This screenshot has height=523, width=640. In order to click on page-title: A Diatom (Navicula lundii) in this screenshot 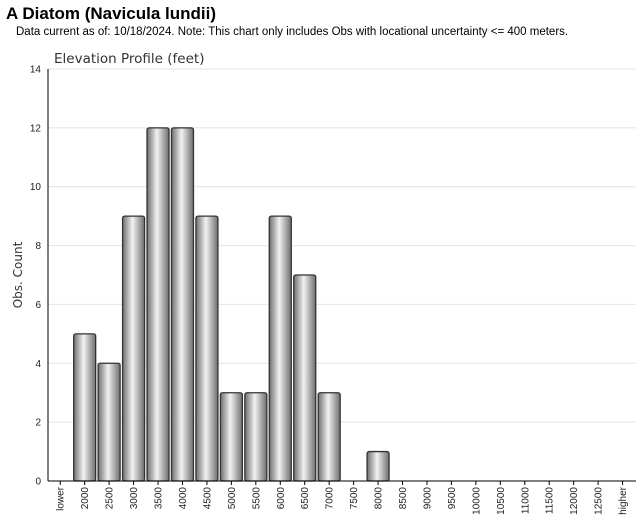, I will do `click(111, 13)`.